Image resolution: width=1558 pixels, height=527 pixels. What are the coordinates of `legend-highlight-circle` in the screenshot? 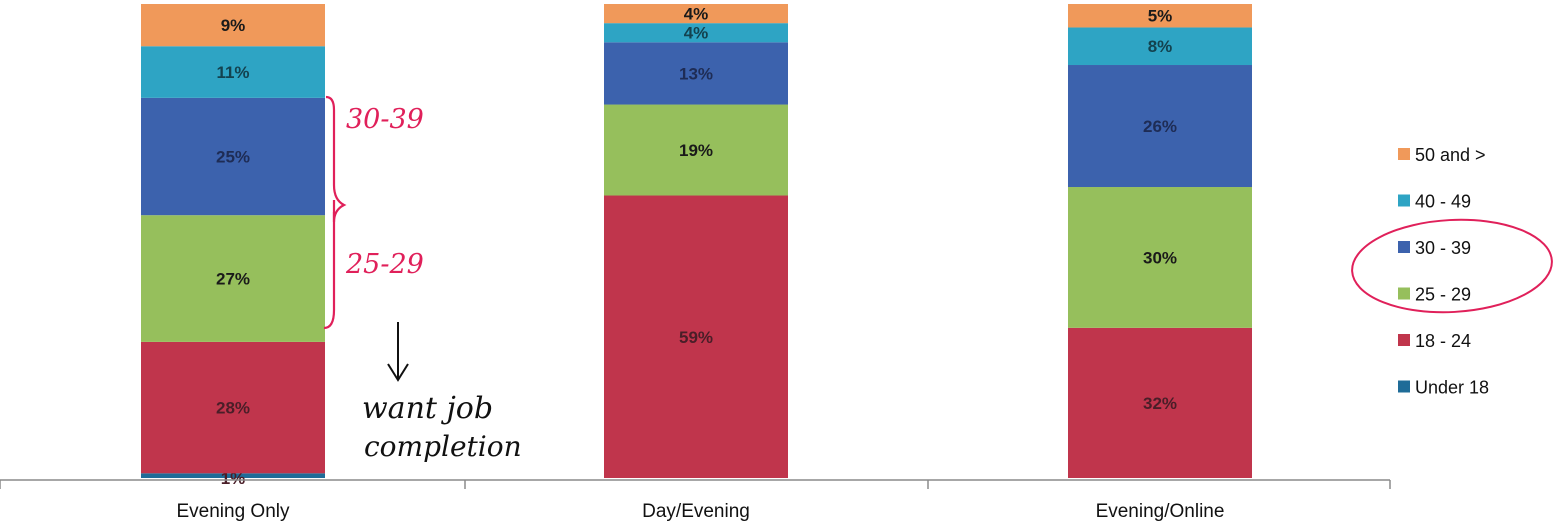 It's located at (1452, 266).